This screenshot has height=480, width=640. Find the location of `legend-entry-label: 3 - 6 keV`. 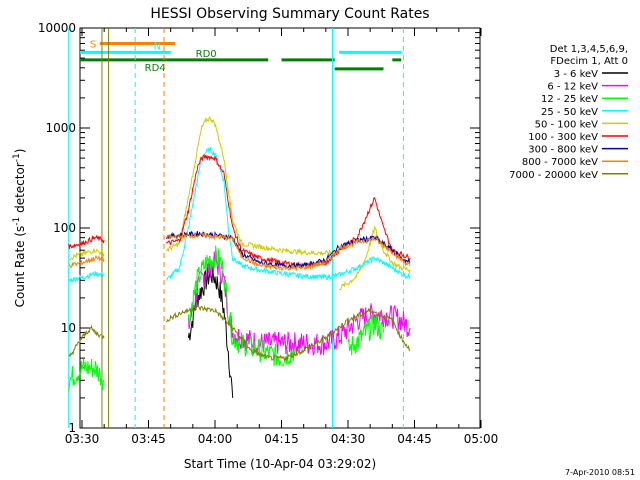

legend-entry-label: 3 - 6 keV is located at coordinates (576, 74).